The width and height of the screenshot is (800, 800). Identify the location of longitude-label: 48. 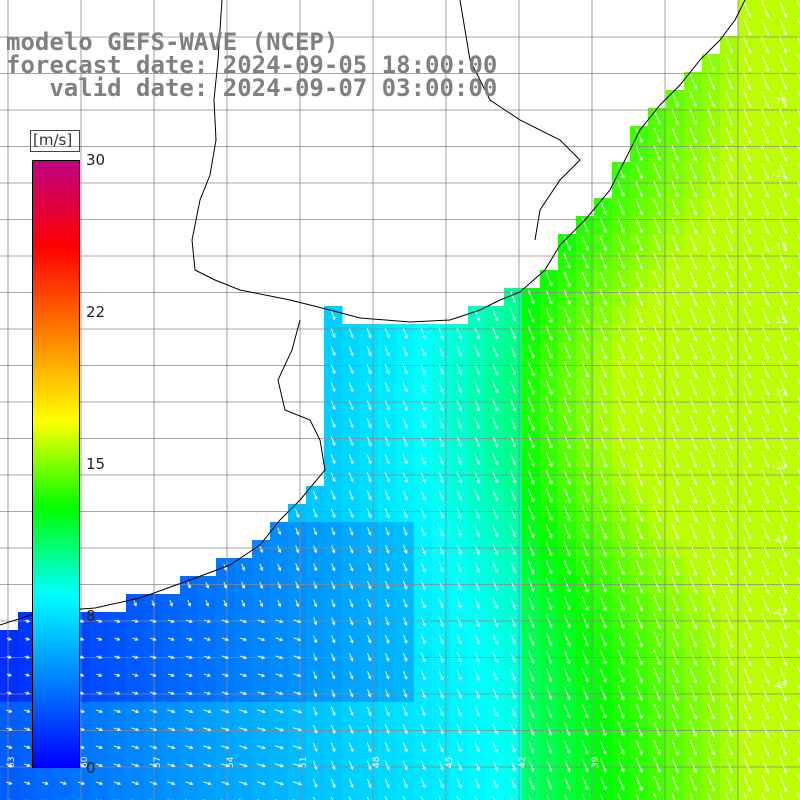
(377, 762).